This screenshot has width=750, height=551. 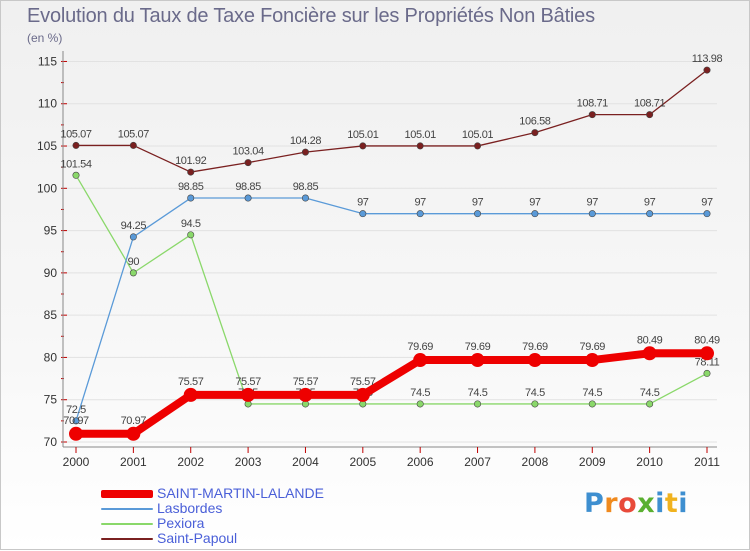 What do you see at coordinates (51, 400) in the screenshot?
I see `y-tick-label: 75` at bounding box center [51, 400].